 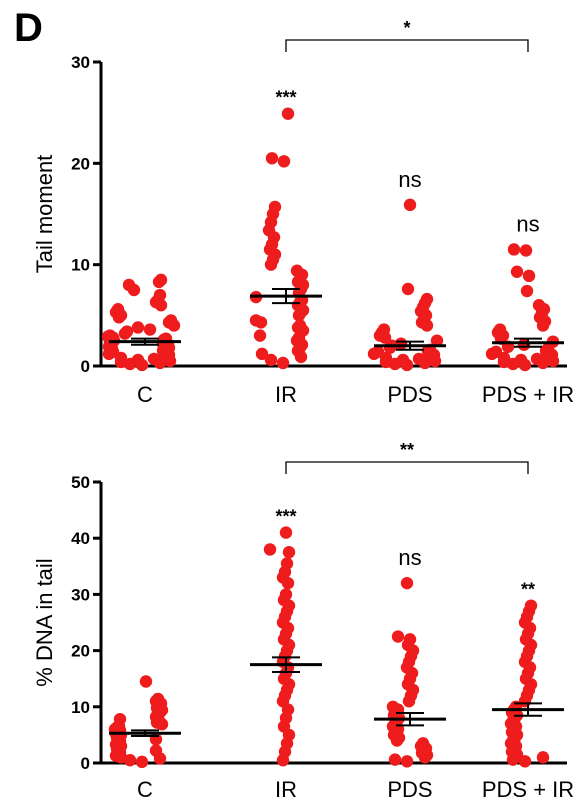 I want to click on y-axis-label: % DNA in tail, so click(x=44, y=622).